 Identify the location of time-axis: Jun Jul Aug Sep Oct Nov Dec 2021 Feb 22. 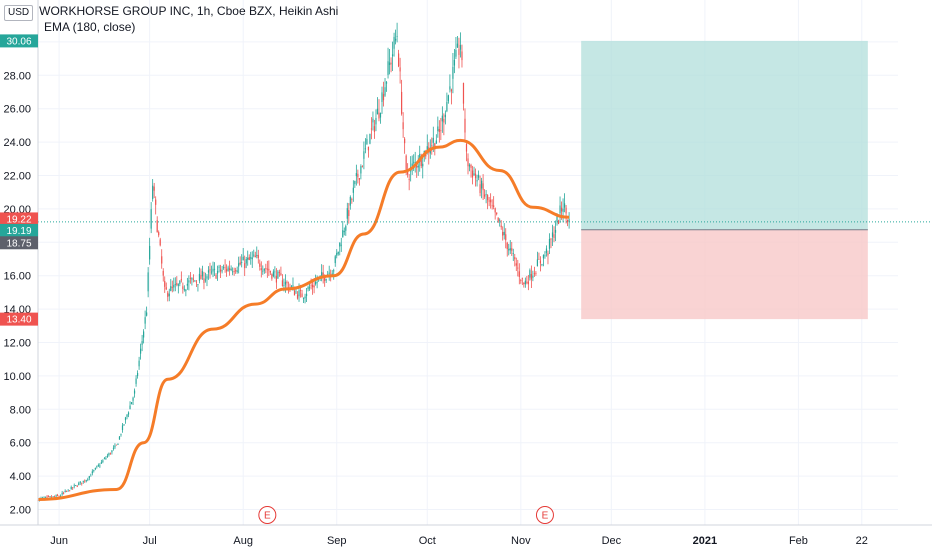
(466, 535).